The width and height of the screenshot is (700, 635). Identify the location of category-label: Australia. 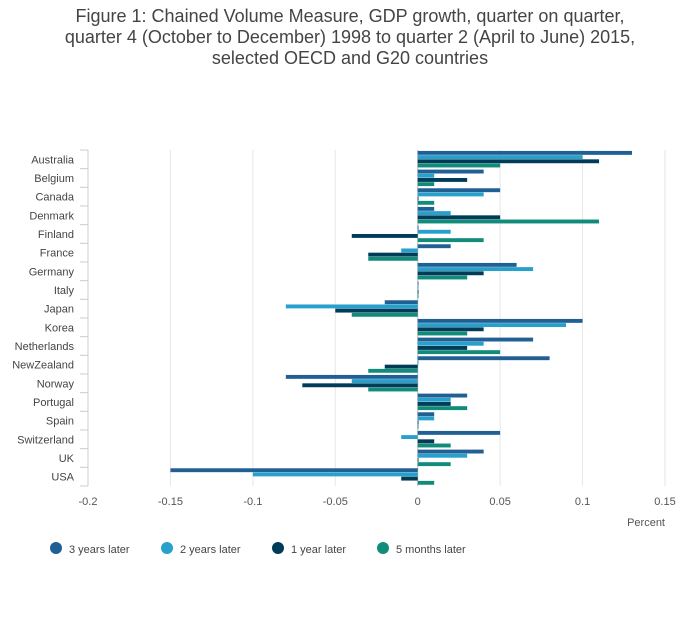
(53, 160).